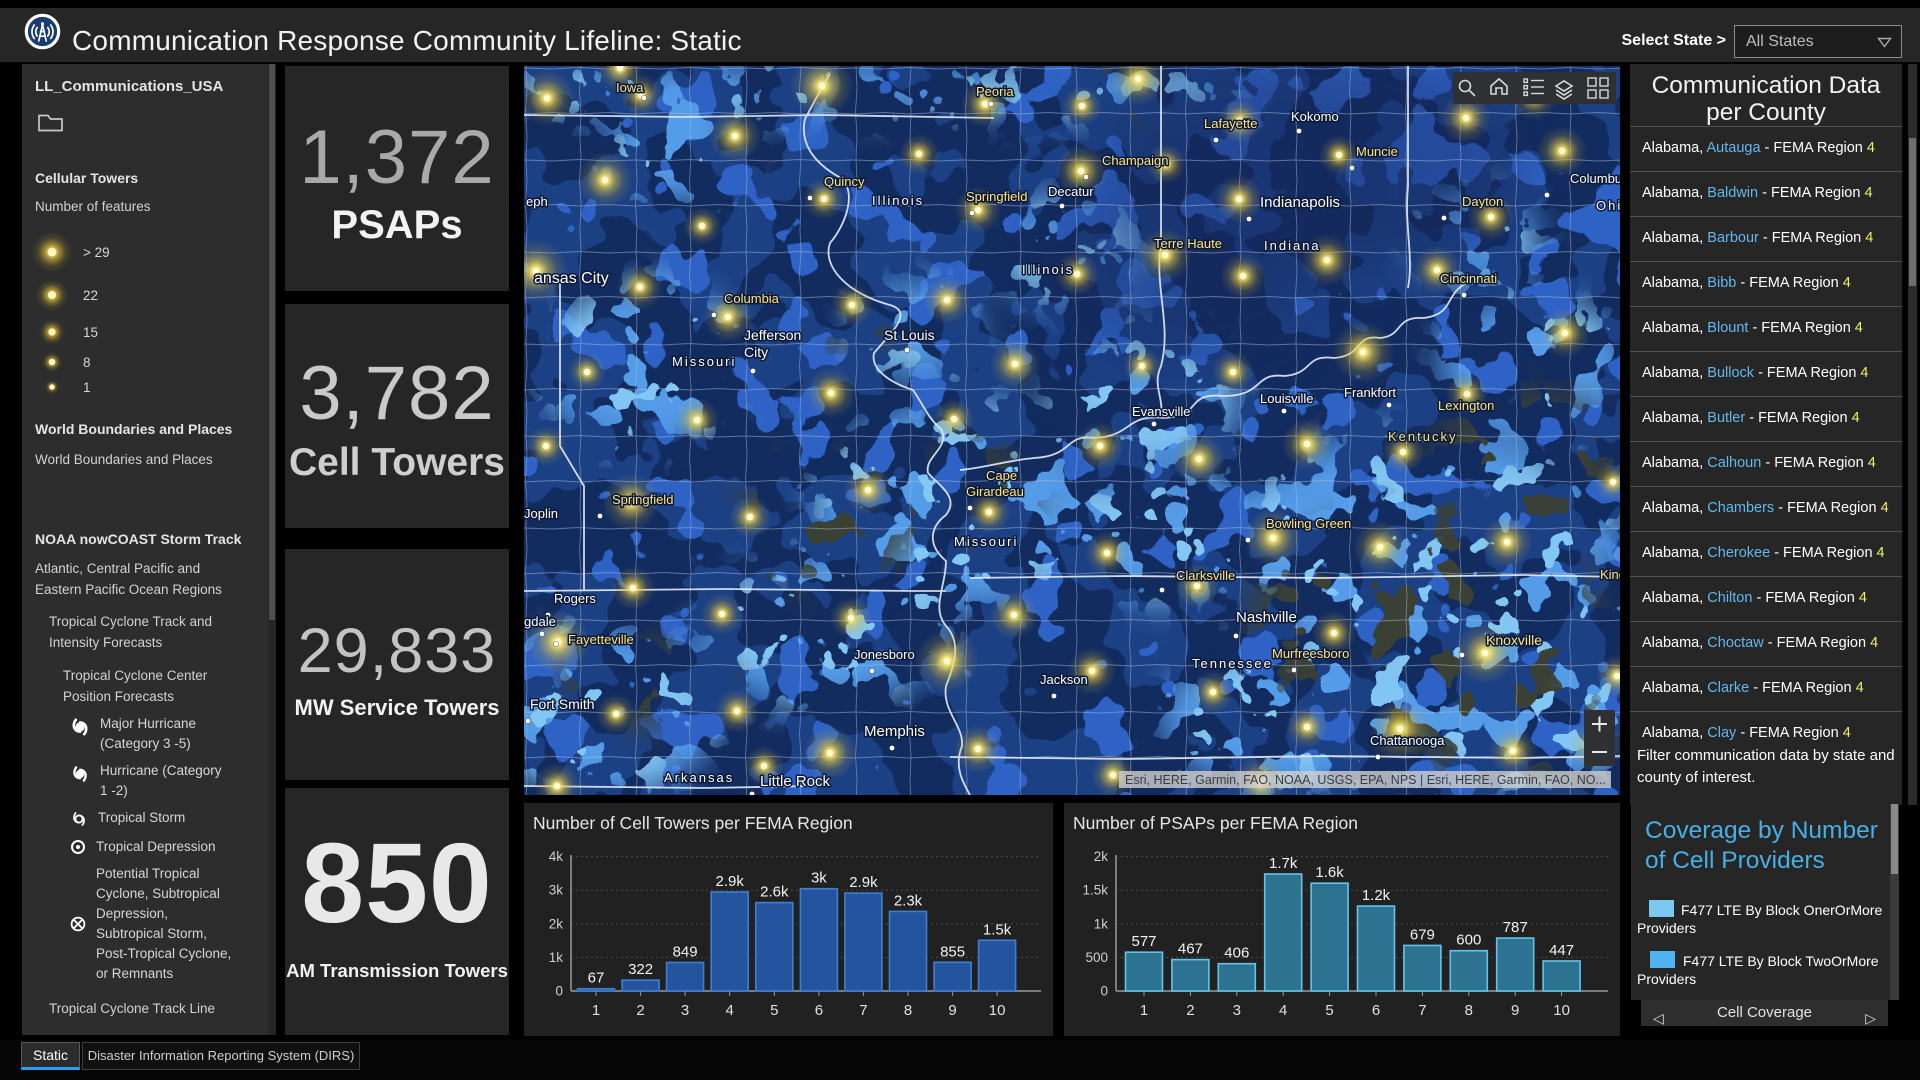  I want to click on svg-text: Fayetteville, so click(601, 639).